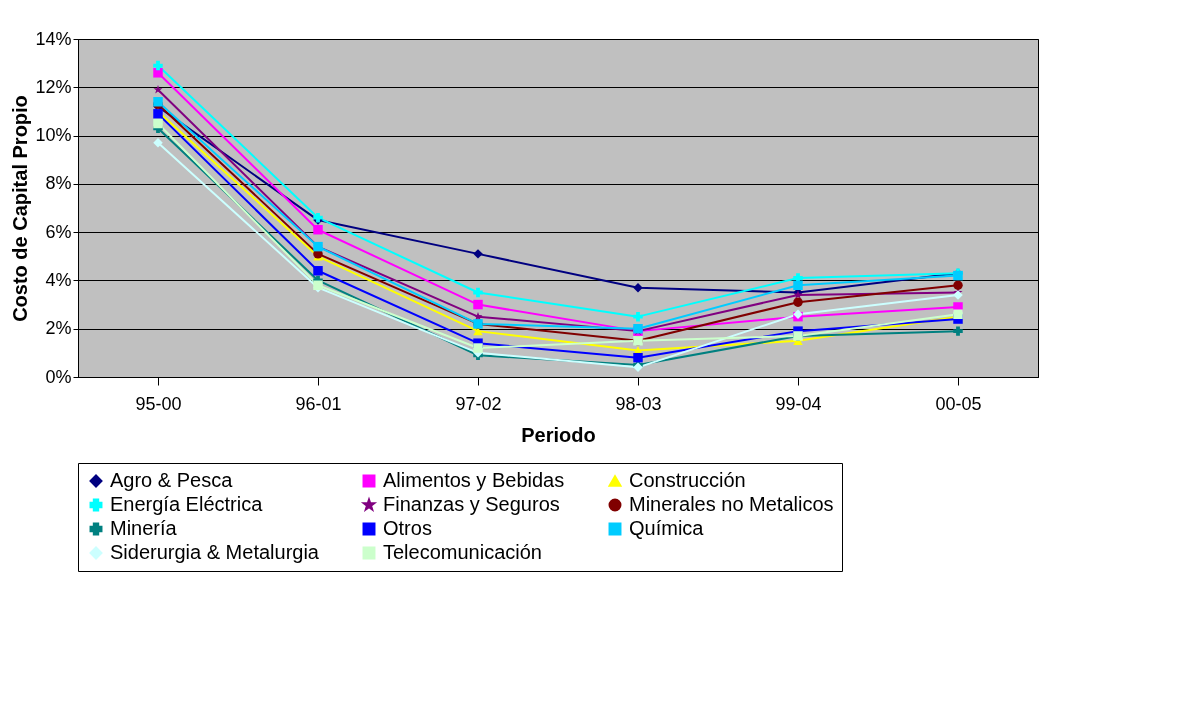  What do you see at coordinates (407, 528) in the screenshot?
I see `legend-label: Otros` at bounding box center [407, 528].